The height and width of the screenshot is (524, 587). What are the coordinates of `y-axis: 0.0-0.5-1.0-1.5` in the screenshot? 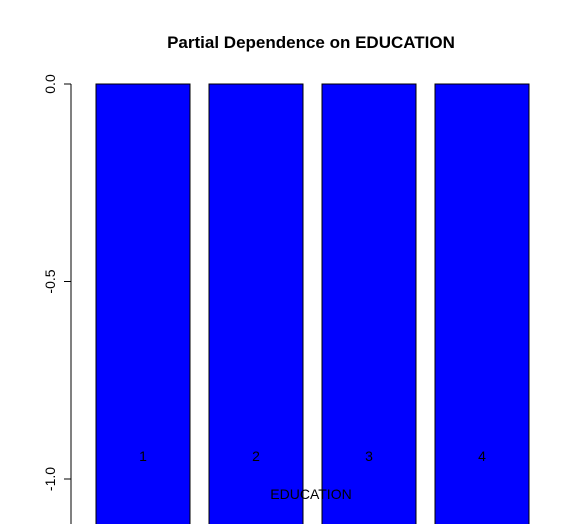 It's located at (57, 299).